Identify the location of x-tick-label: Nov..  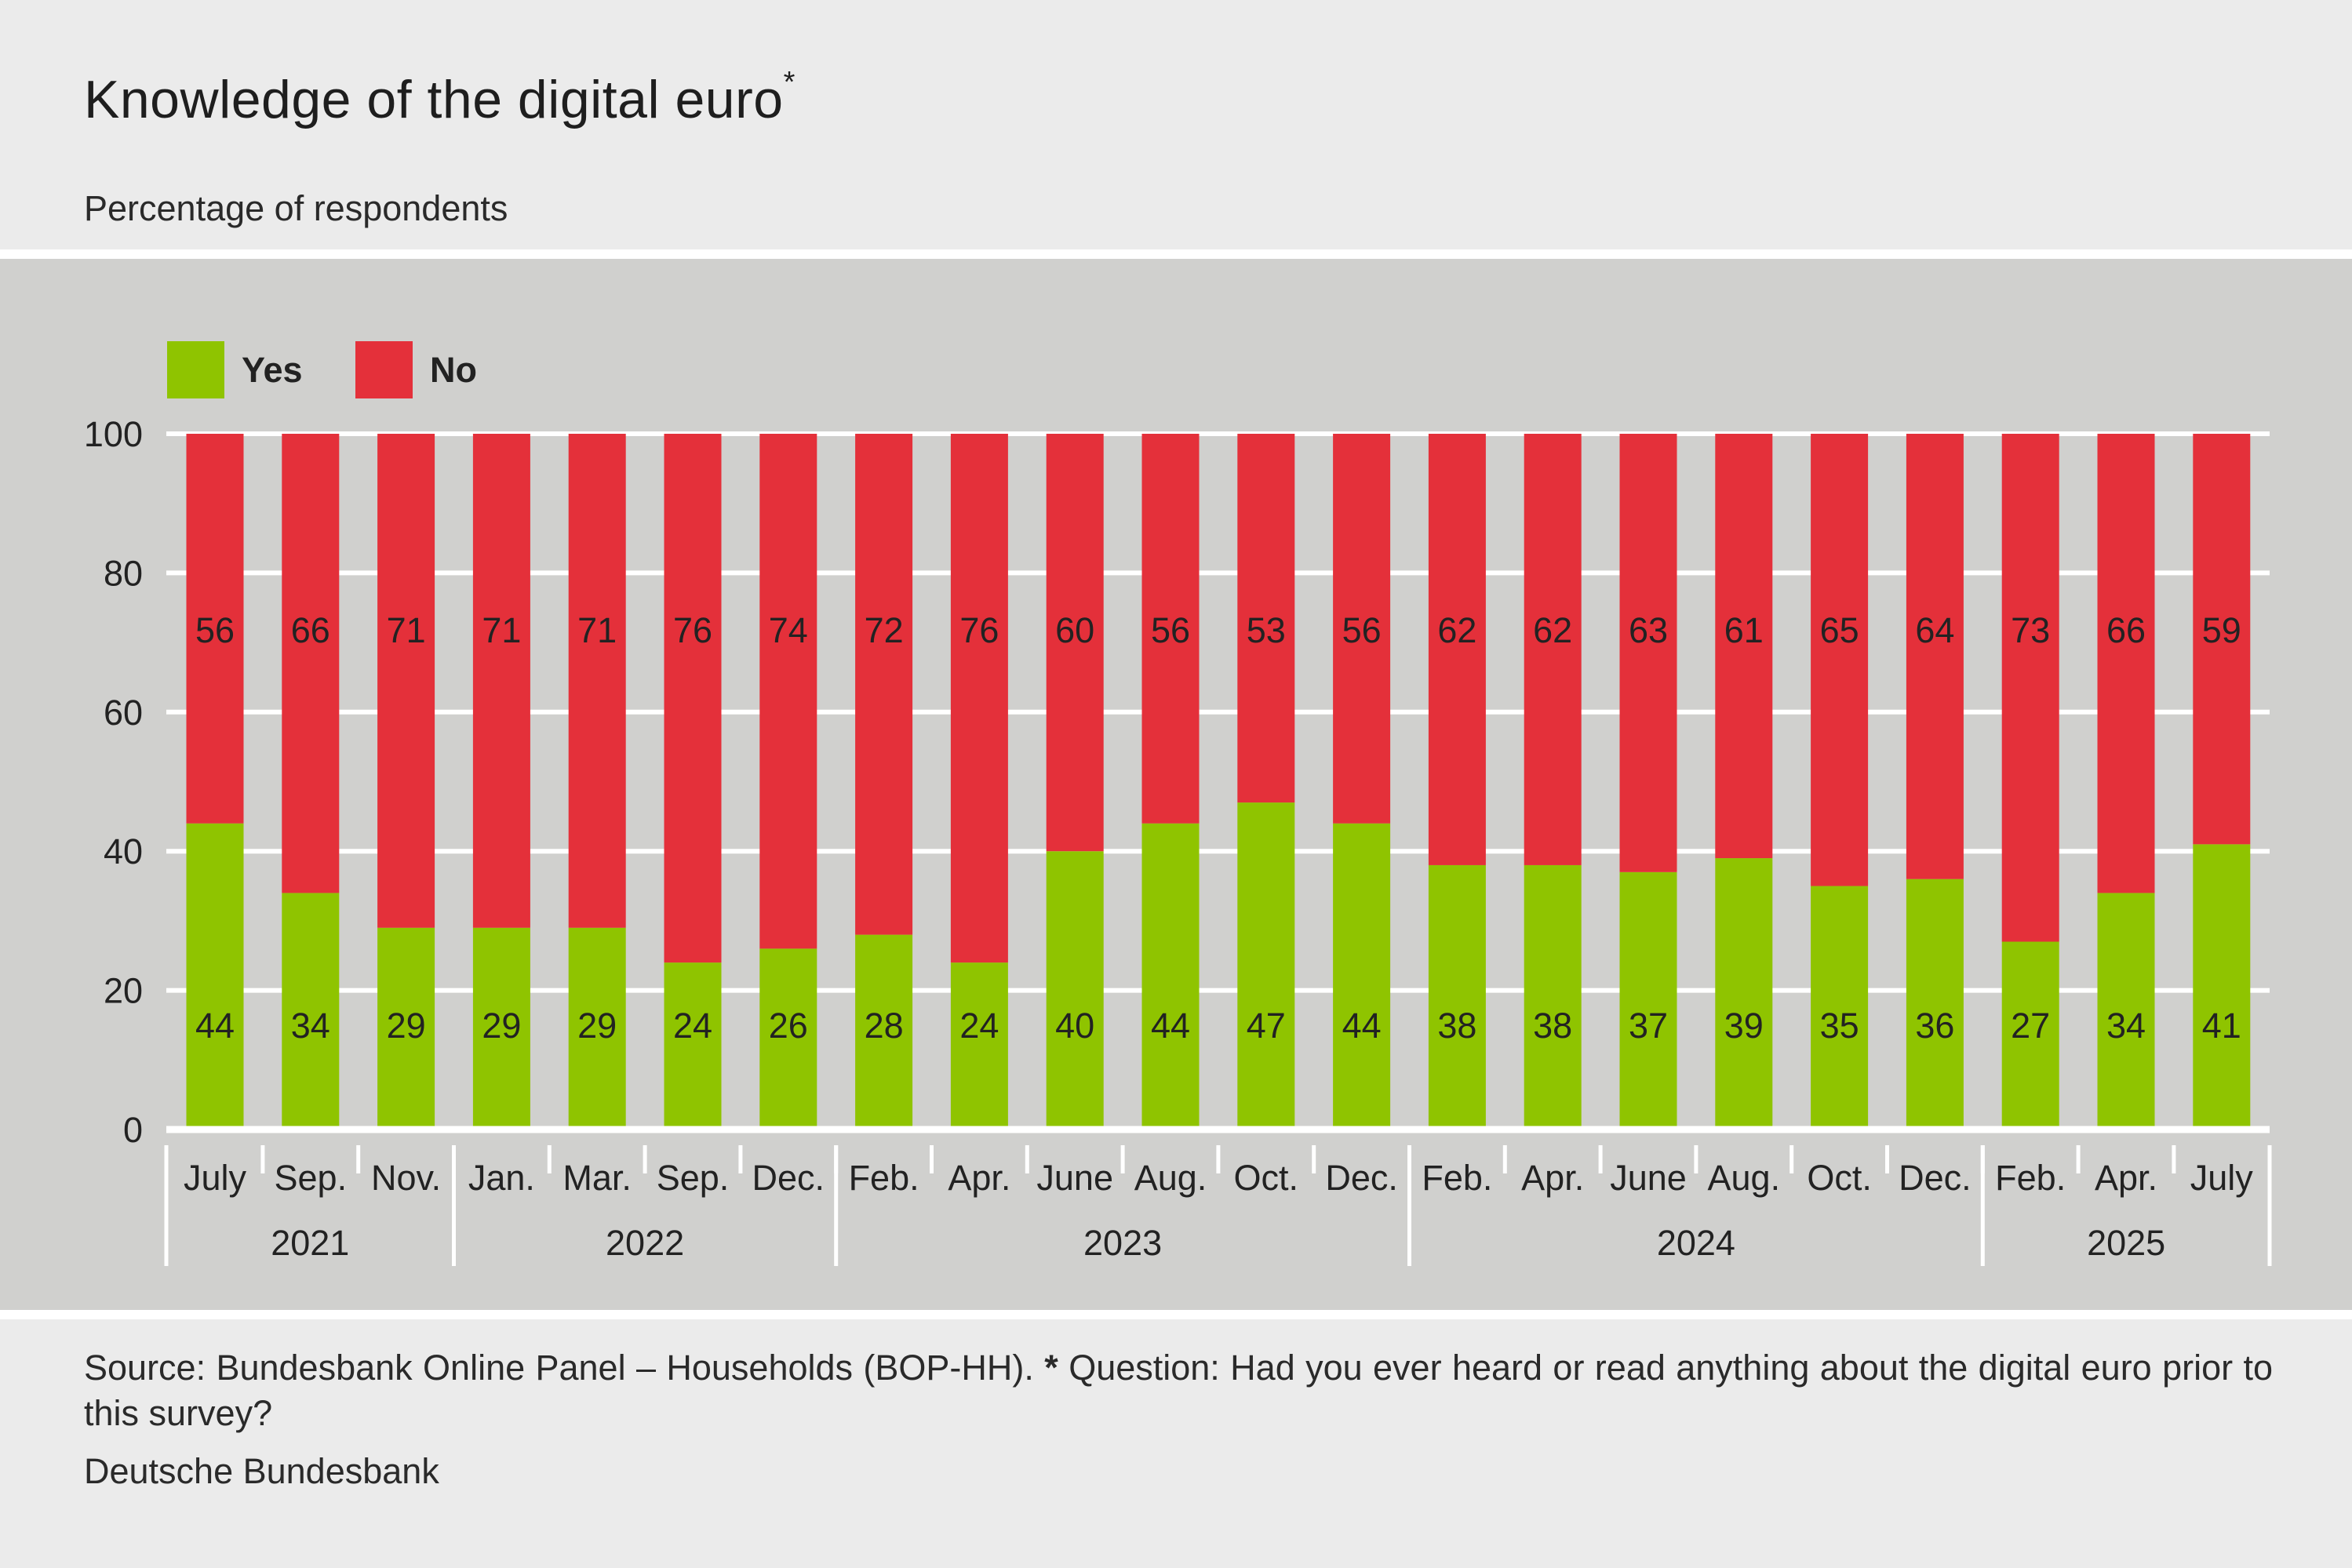
(406, 1178).